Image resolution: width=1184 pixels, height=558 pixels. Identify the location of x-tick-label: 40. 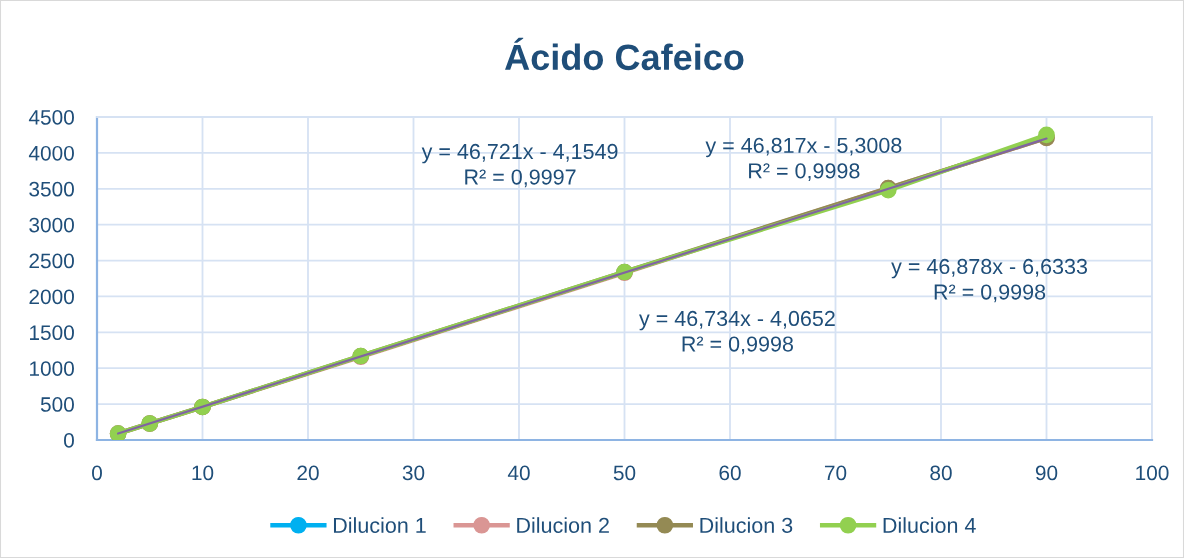
(518, 473).